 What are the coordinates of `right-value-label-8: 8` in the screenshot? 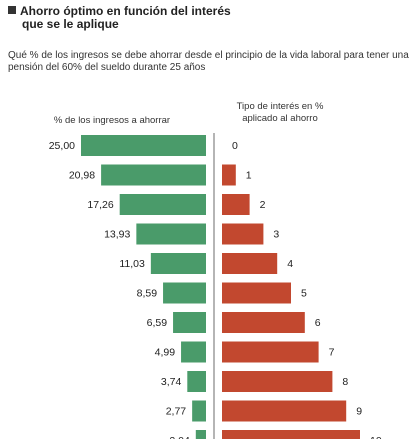 It's located at (345, 382).